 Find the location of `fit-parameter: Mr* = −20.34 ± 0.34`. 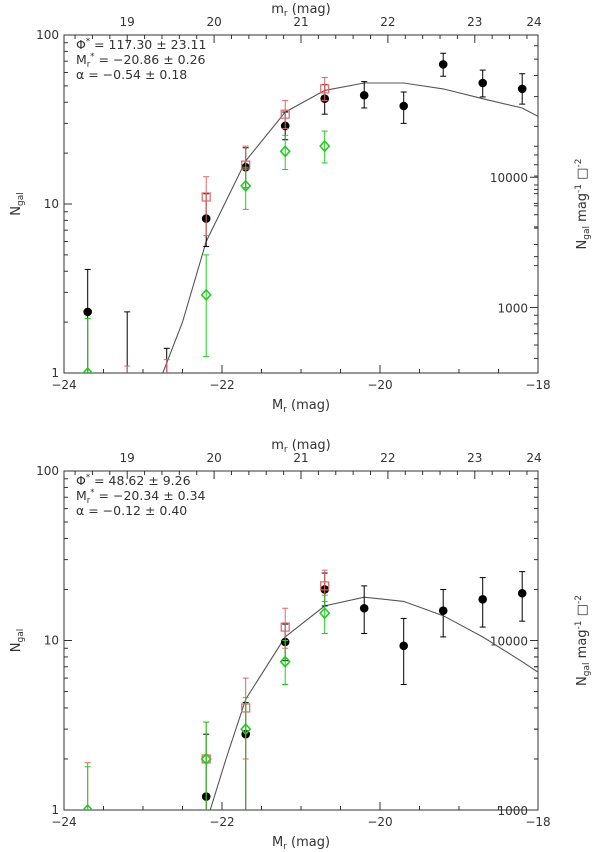

fit-parameter: Mr* = −20.34 ± 0.34 is located at coordinates (141, 497).